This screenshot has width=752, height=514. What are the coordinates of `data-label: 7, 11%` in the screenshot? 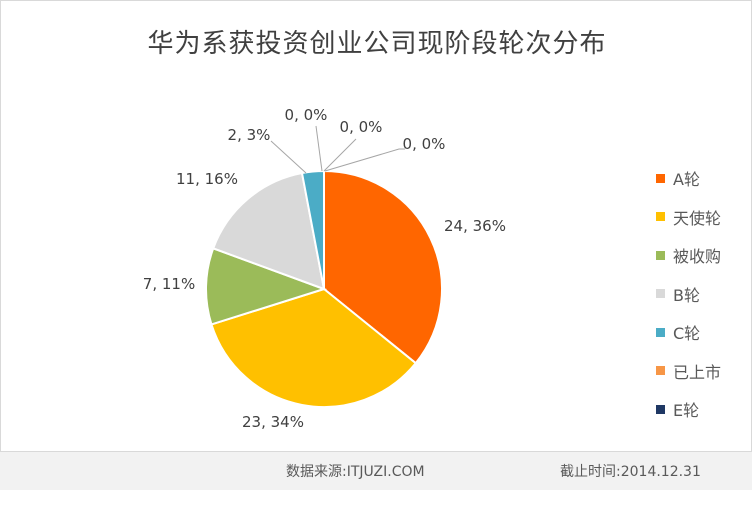 It's located at (169, 284).